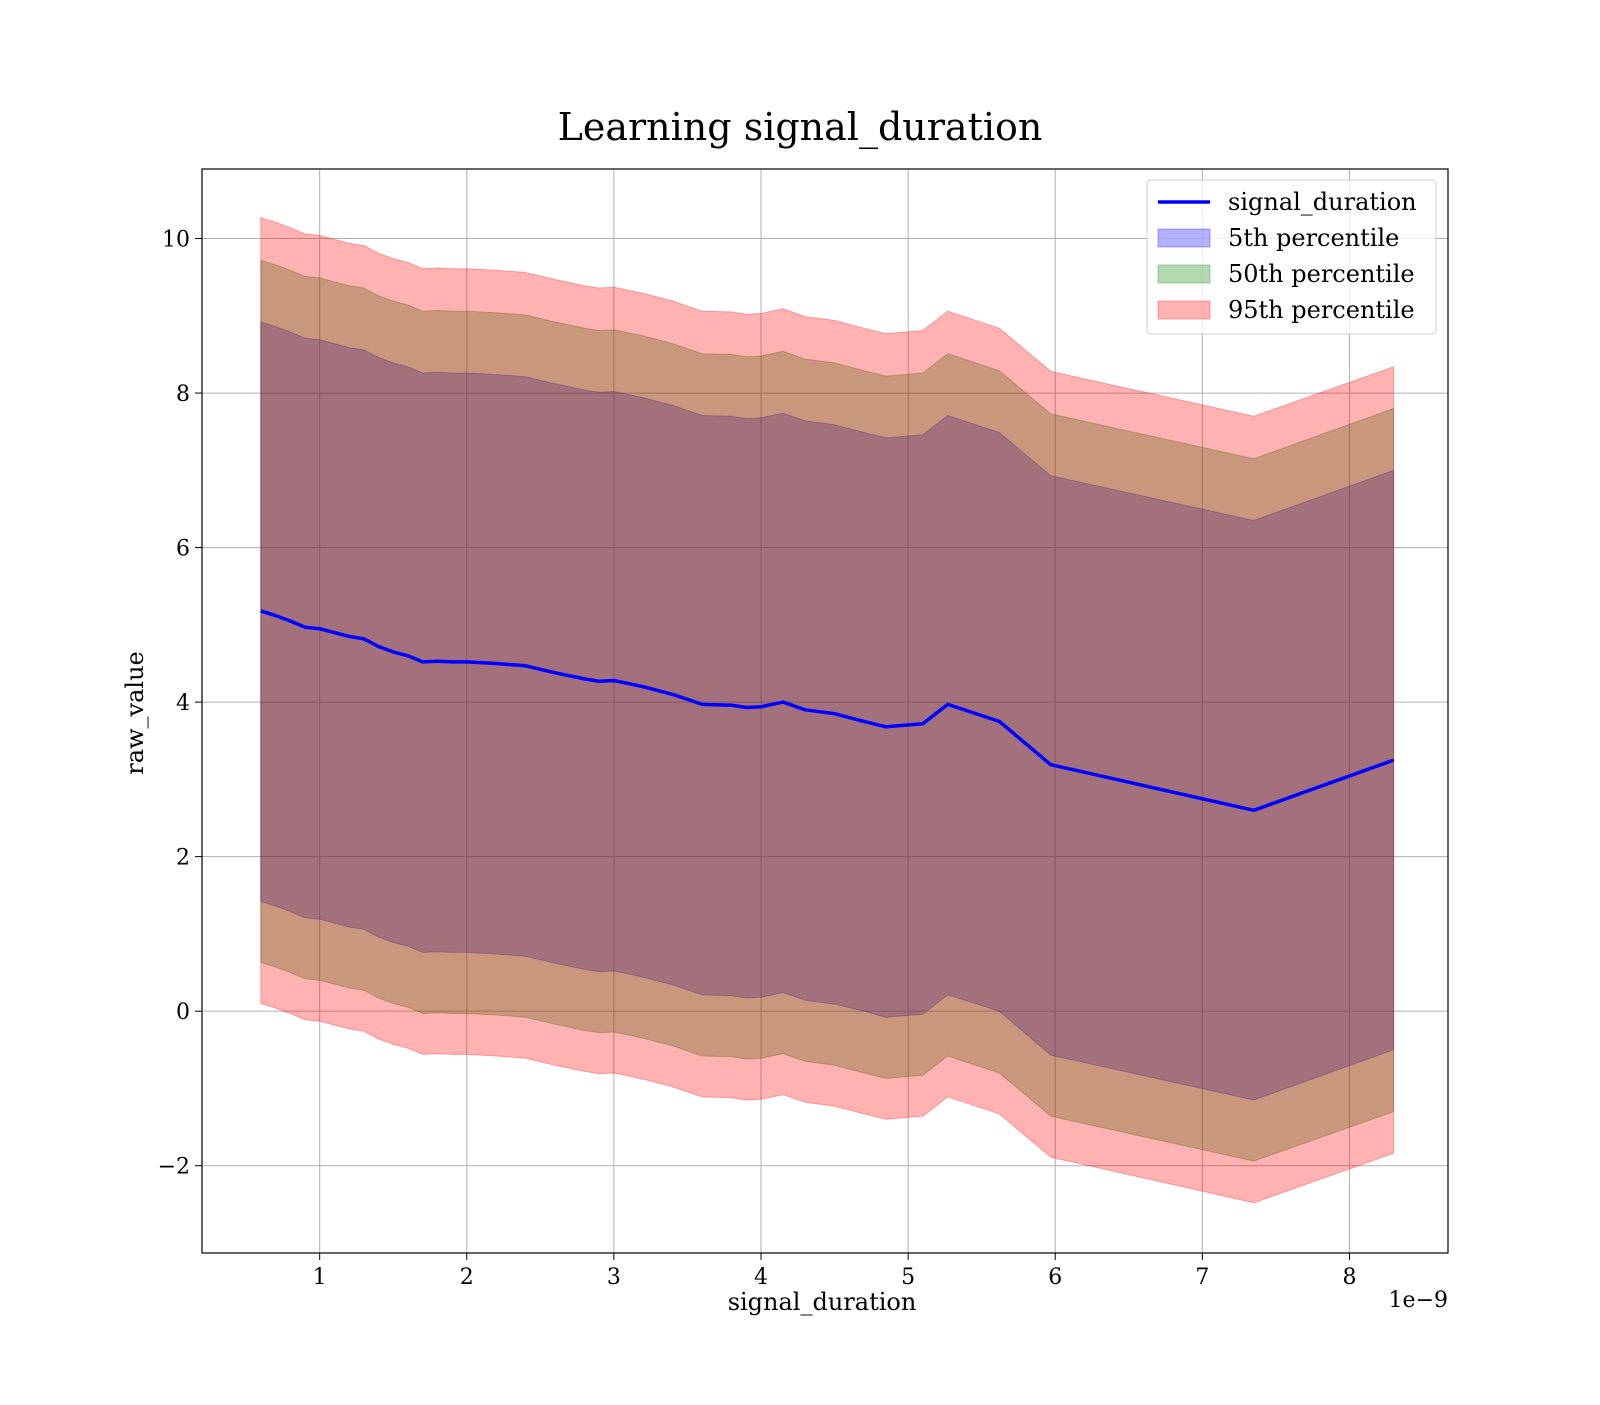  What do you see at coordinates (822, 1302) in the screenshot?
I see `x-axis-label: signal_duration` at bounding box center [822, 1302].